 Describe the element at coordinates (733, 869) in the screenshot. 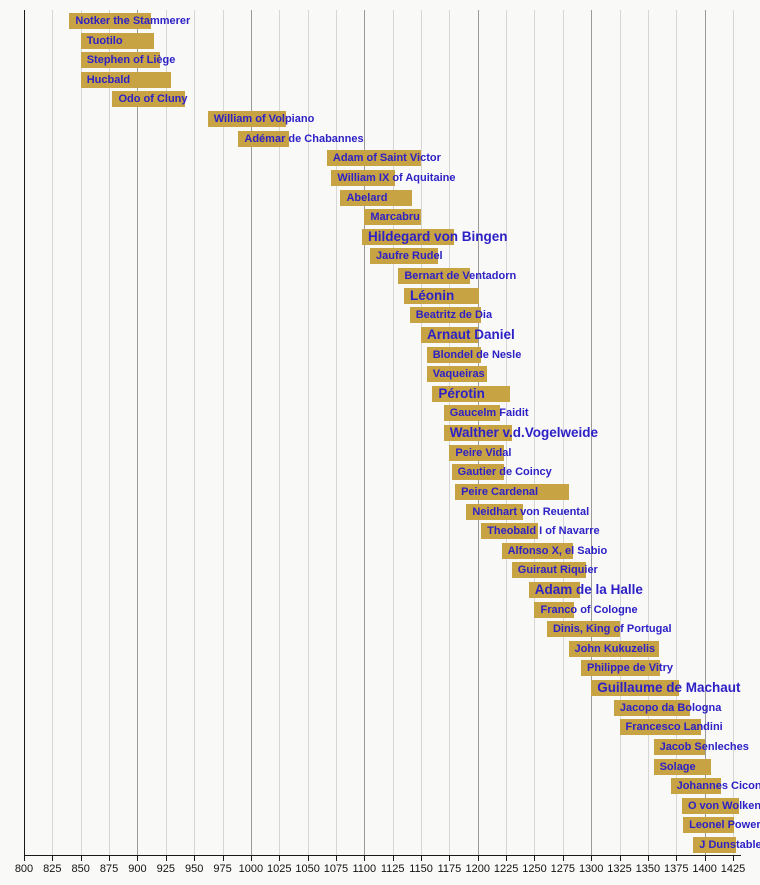

I see `x-tick-label-1425: 1425` at that location.